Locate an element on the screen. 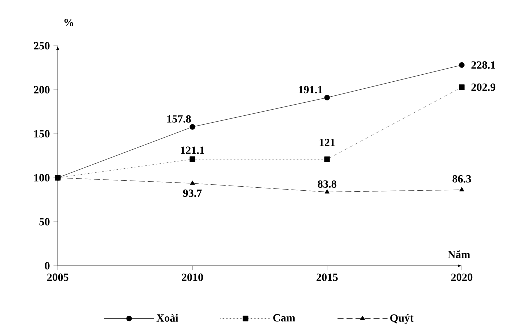  x-tick-label: 2020 is located at coordinates (462, 278).